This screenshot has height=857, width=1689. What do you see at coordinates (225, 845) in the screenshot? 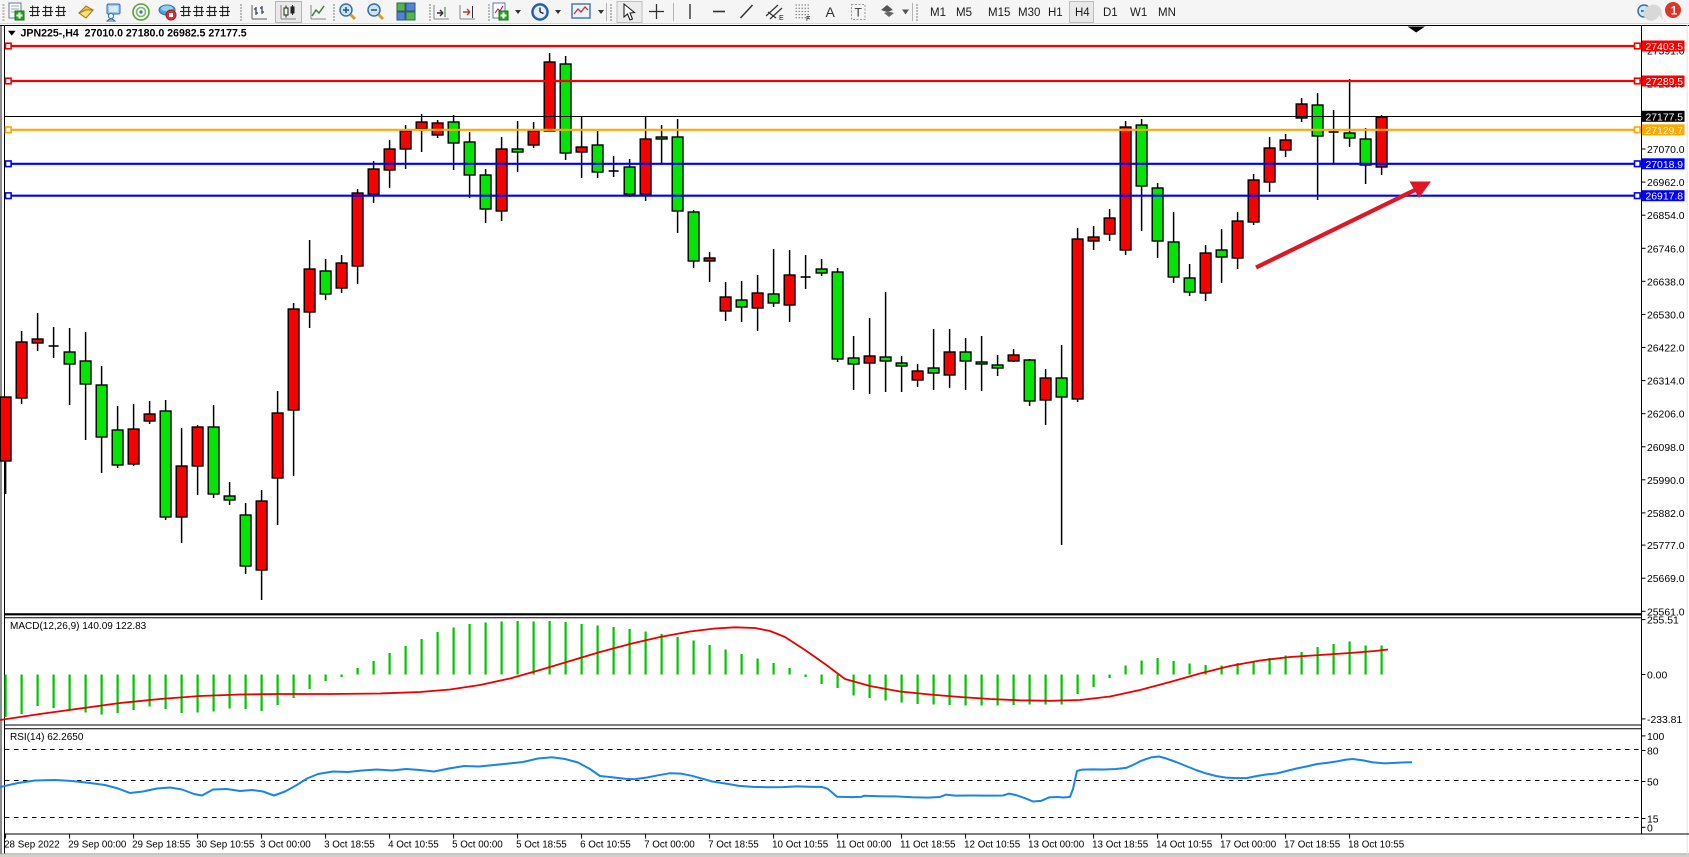
I see `svg-text: 30 Sep 10:55` at bounding box center [225, 845].